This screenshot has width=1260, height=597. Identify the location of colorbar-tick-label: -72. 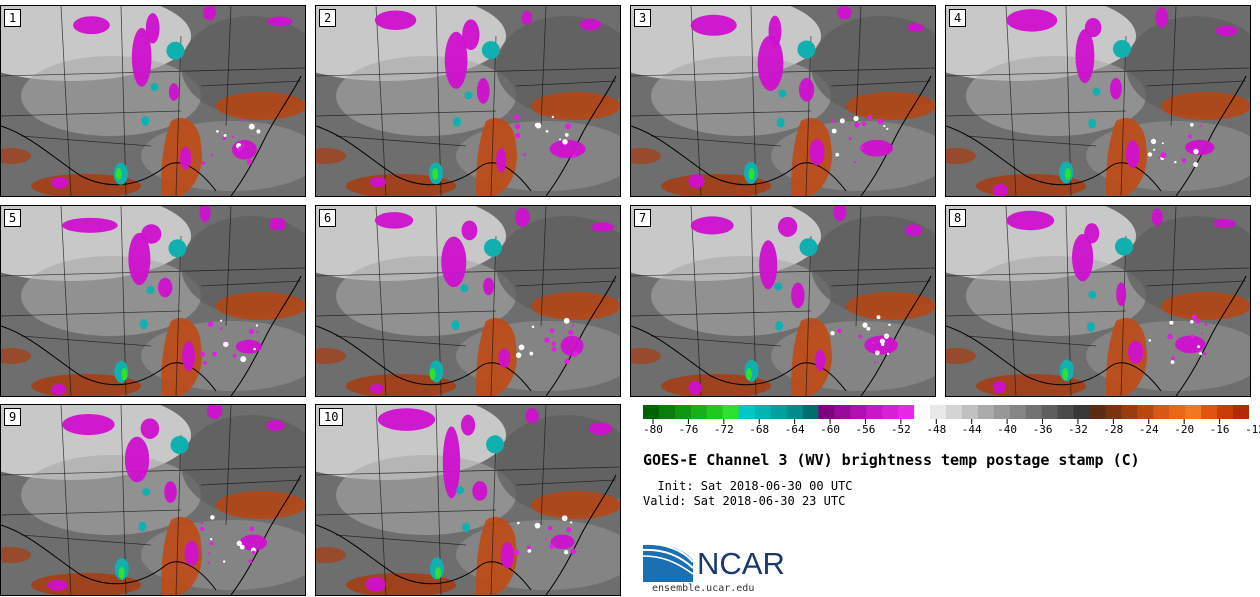
(723, 429).